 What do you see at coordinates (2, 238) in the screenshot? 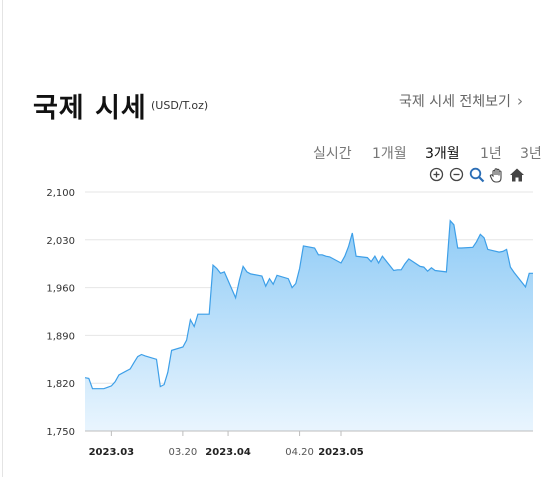
I see `left-border` at bounding box center [2, 238].